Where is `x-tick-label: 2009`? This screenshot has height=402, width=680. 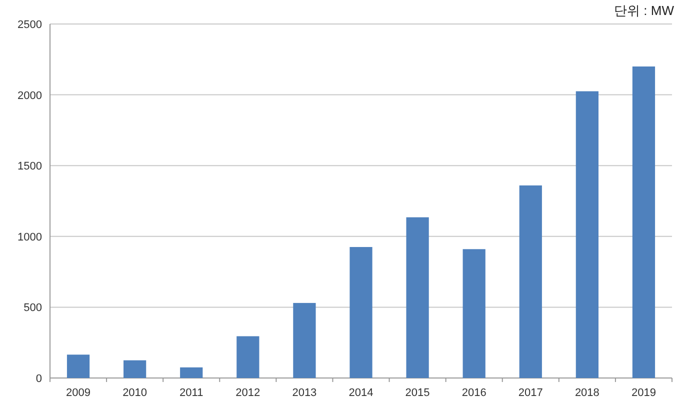
x-tick-label: 2009 is located at coordinates (78, 393).